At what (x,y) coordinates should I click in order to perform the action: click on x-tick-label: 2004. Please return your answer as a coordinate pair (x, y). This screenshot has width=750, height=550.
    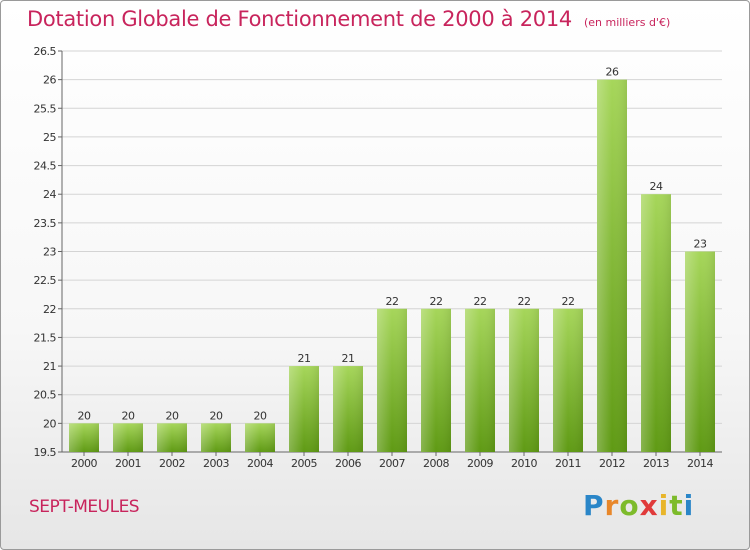
    Looking at the image, I should click on (260, 463).